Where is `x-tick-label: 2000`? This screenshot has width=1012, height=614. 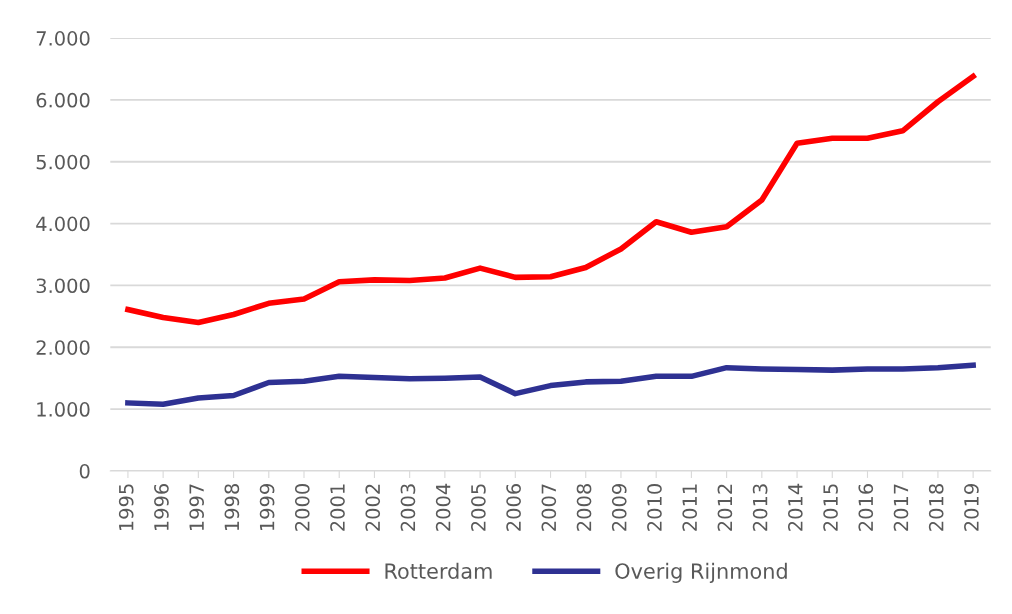
x-tick-label: 2000 is located at coordinates (302, 507).